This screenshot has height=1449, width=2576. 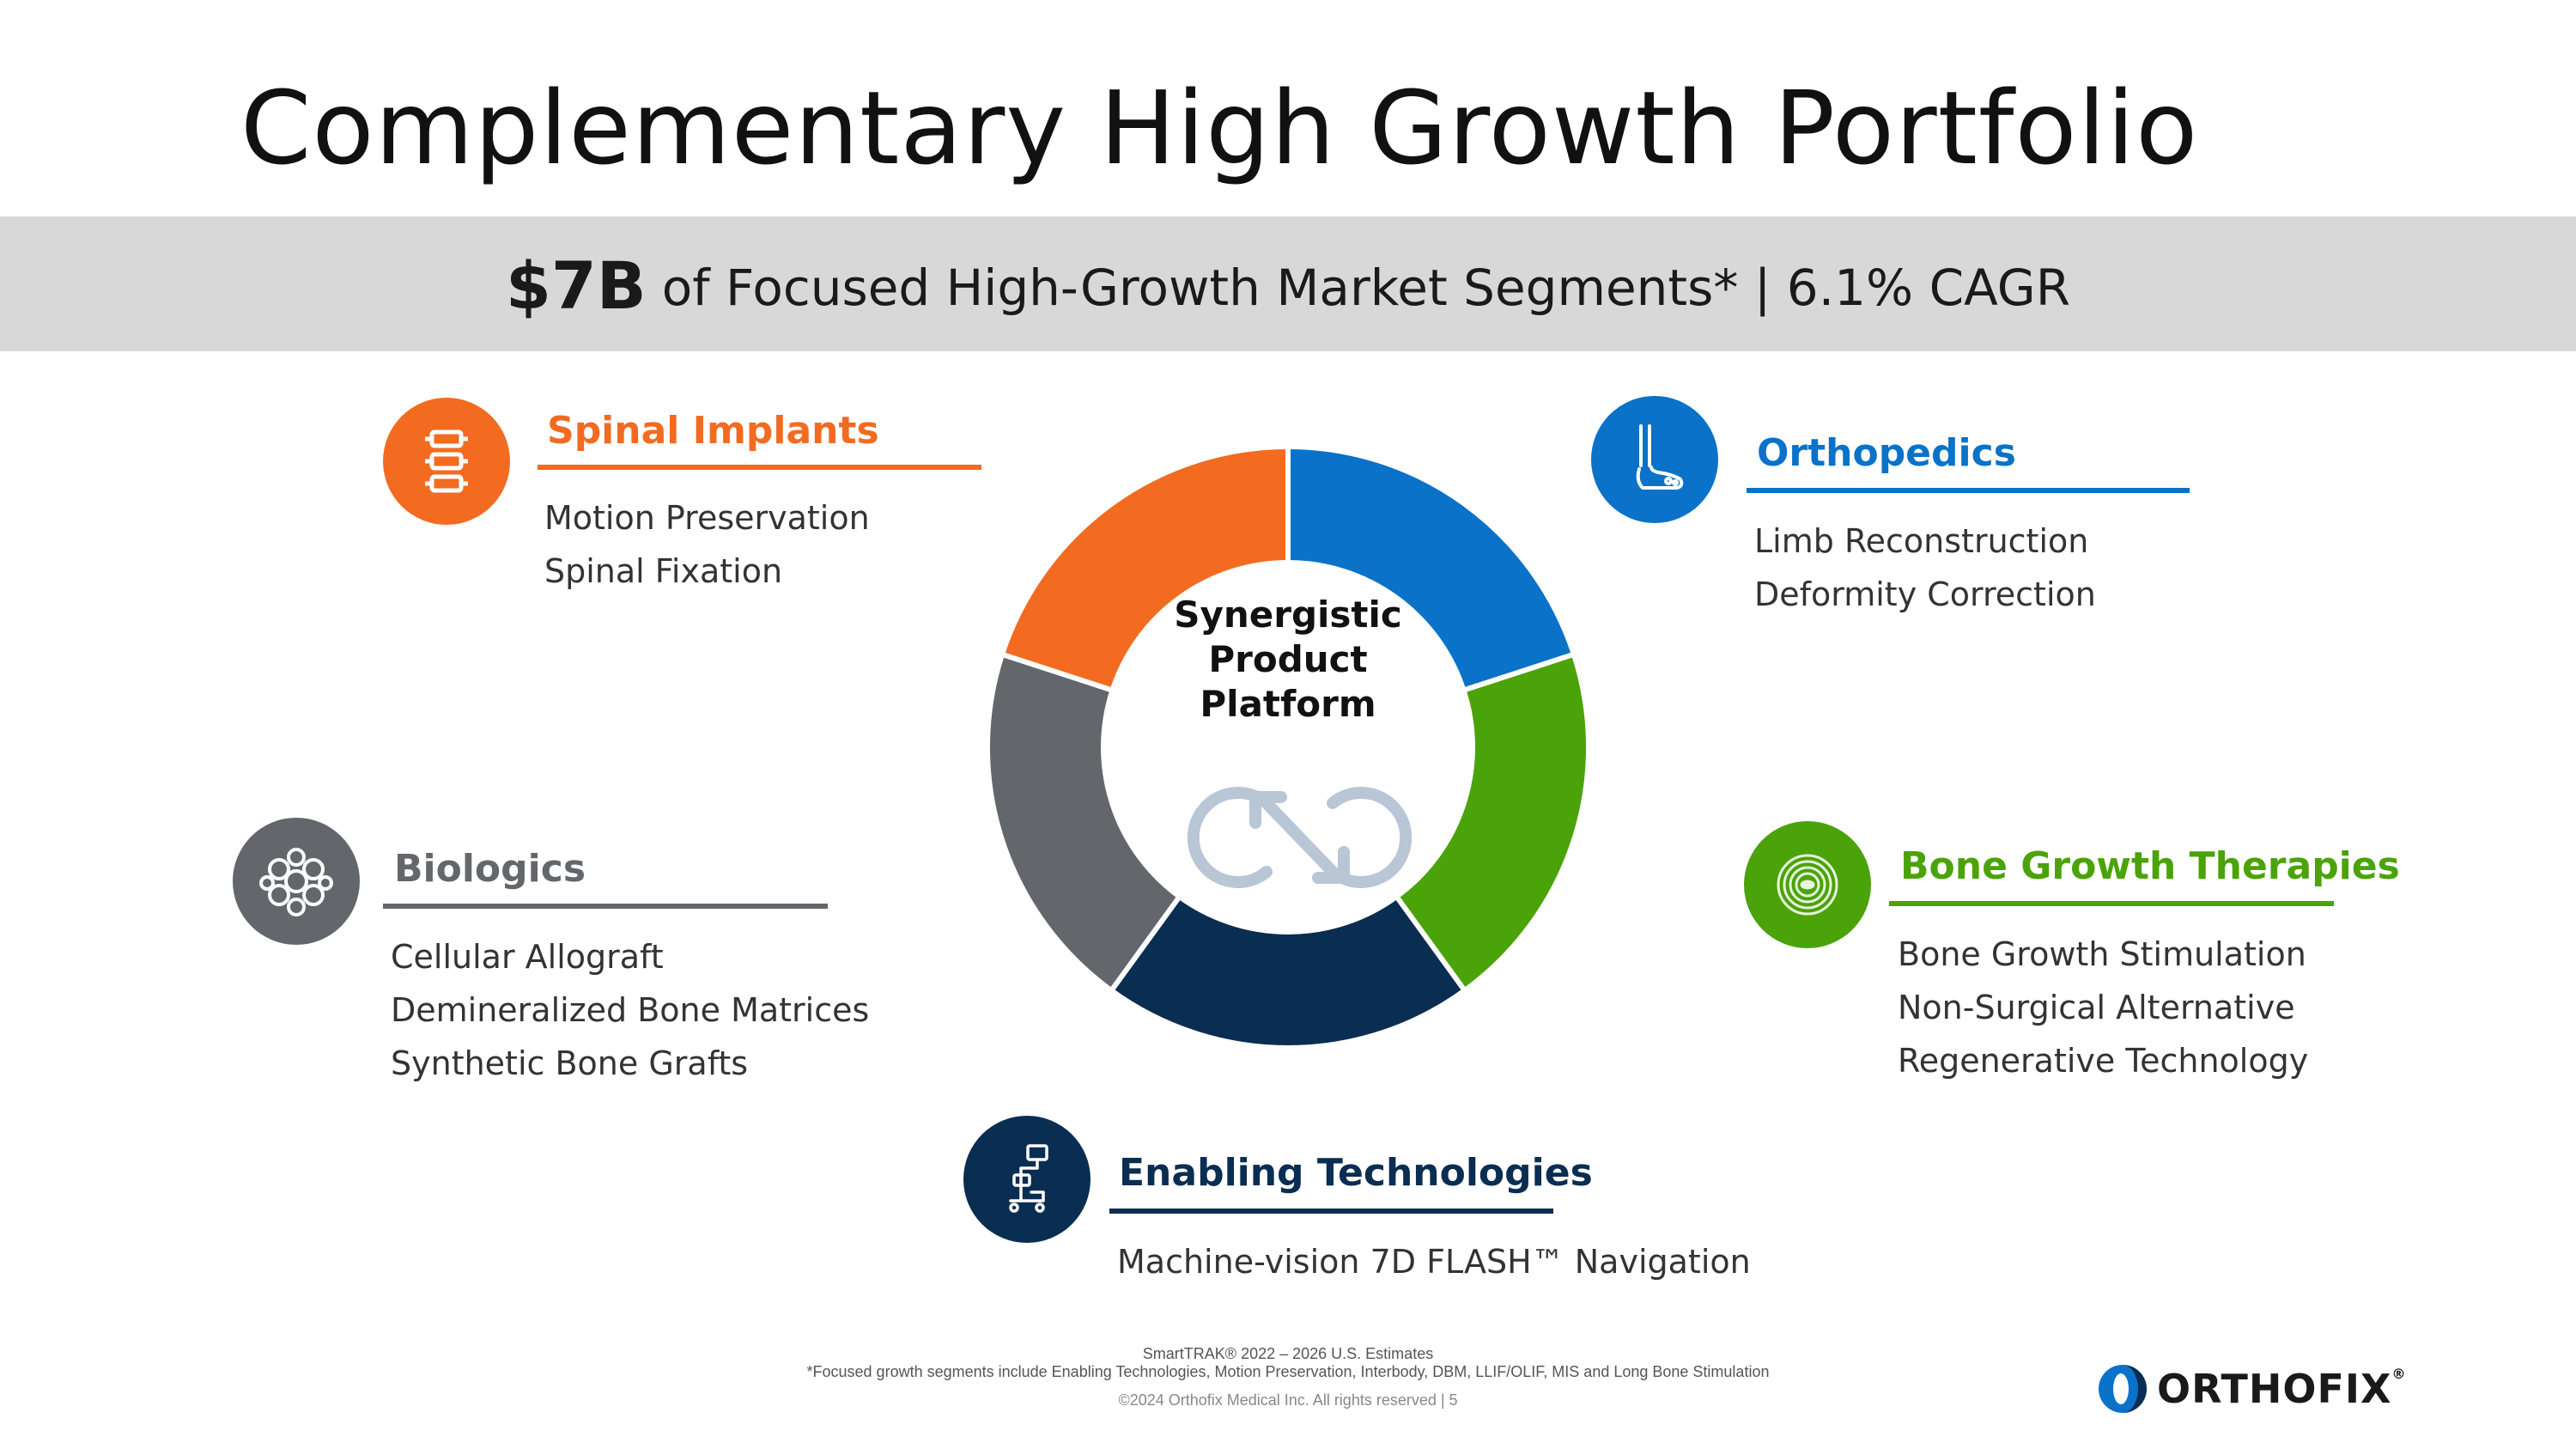 I want to click on logo-wordmark: ORTHOFIX®, so click(x=2281, y=1389).